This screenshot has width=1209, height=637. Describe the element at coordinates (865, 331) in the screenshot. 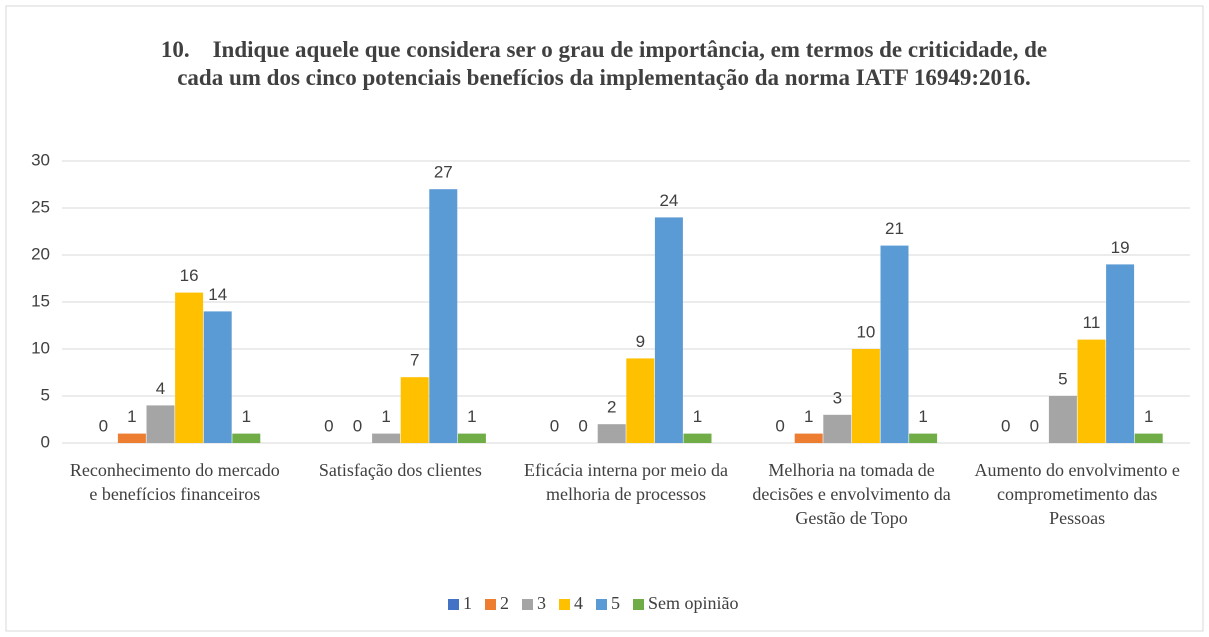

I see `data-label: 10` at that location.